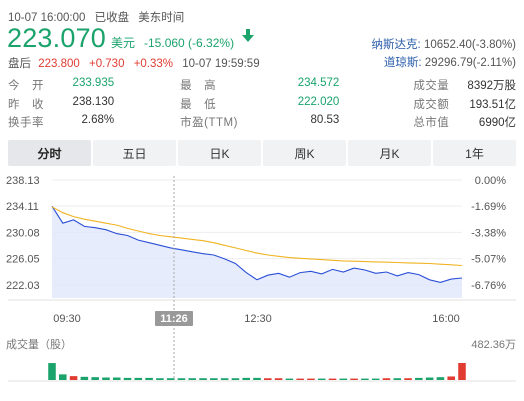  What do you see at coordinates (98, 120) in the screenshot?
I see `stat-value: 2.68%` at bounding box center [98, 120].